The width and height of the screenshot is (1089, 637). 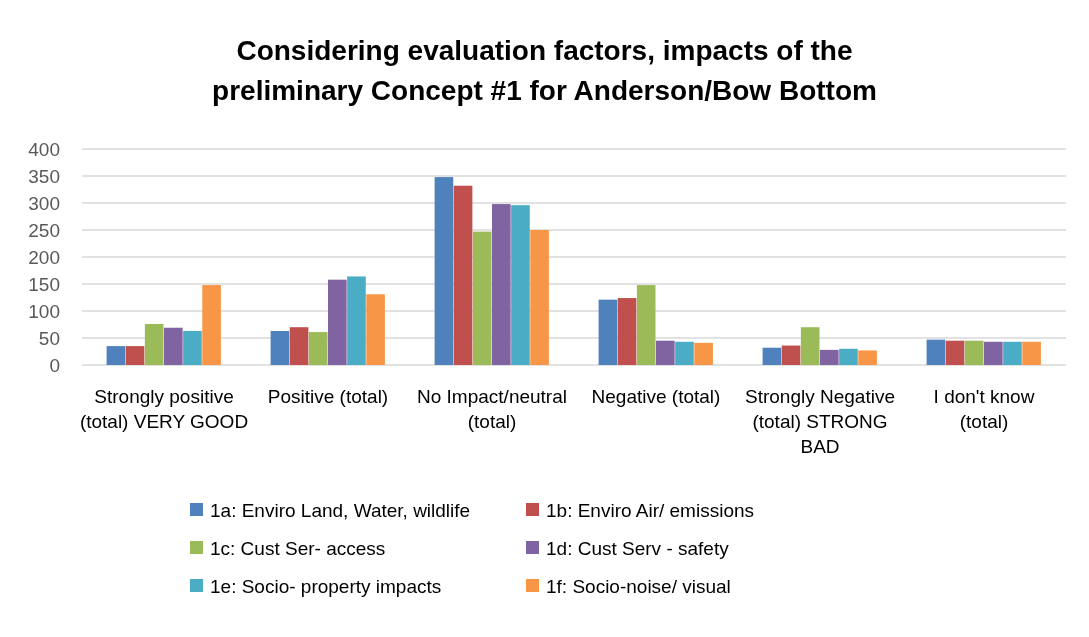 What do you see at coordinates (44, 311) in the screenshot?
I see `y-tick-label: 100` at bounding box center [44, 311].